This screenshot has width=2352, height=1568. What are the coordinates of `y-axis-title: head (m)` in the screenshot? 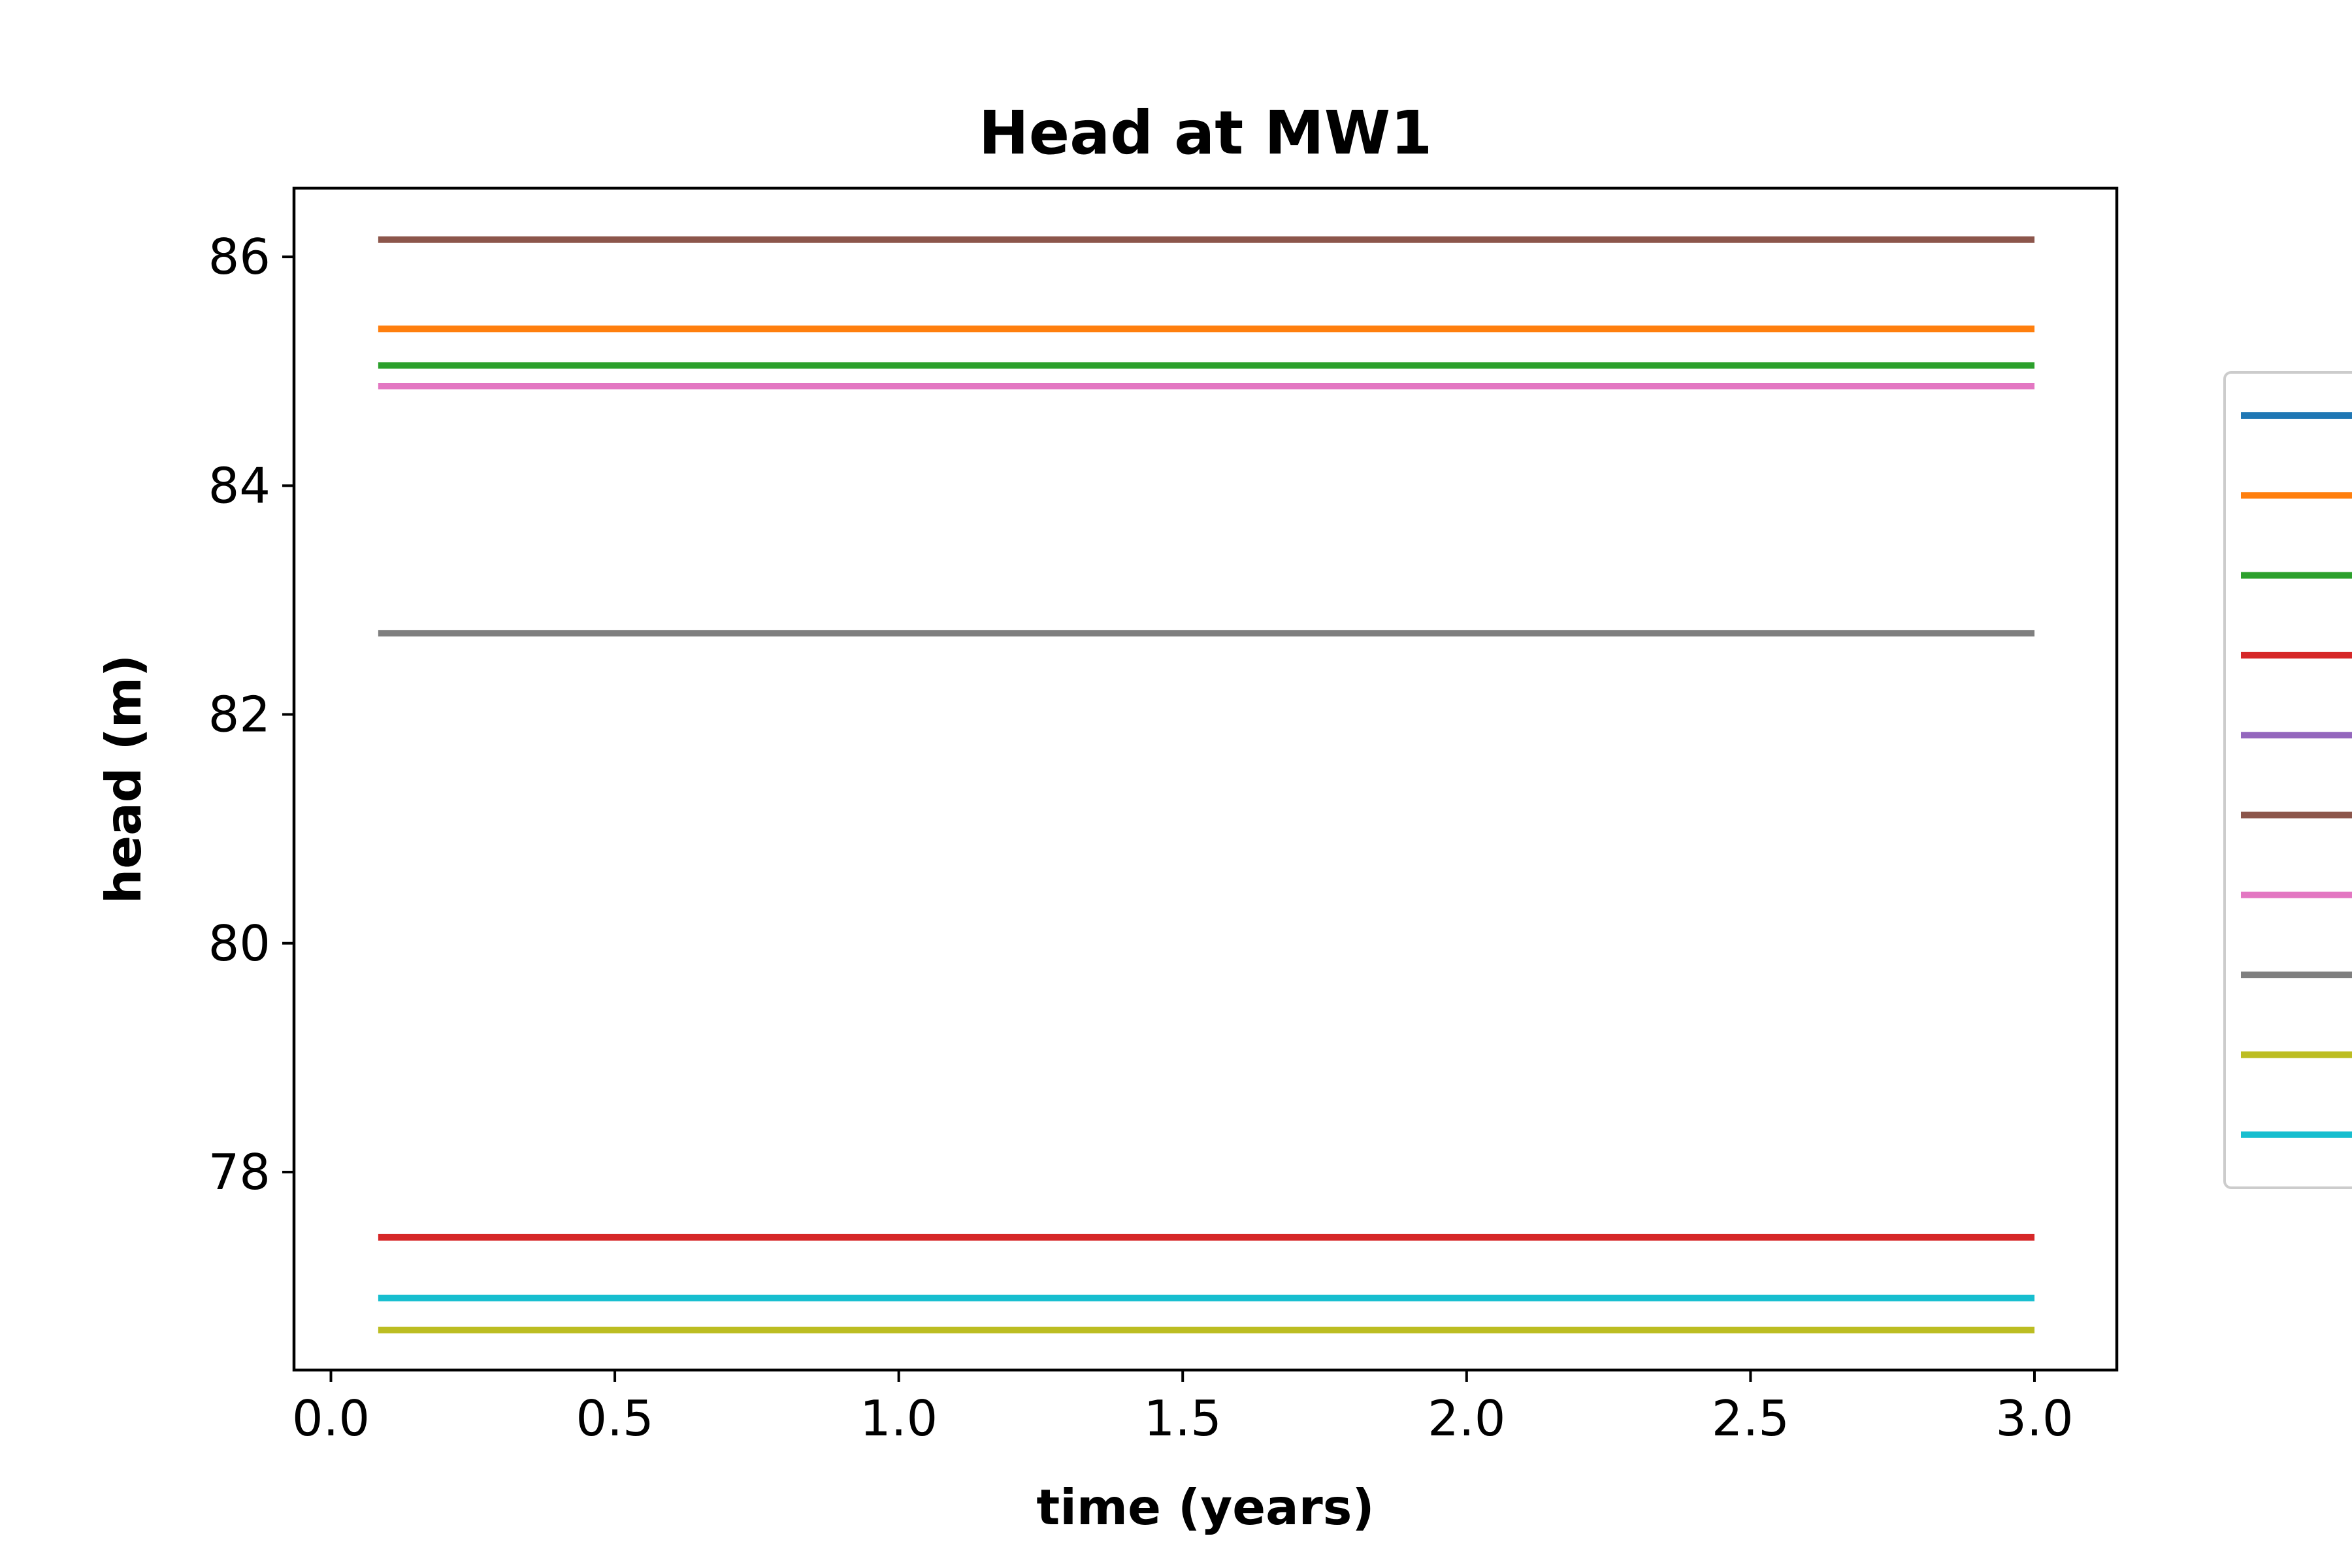 It's located at (123, 779).